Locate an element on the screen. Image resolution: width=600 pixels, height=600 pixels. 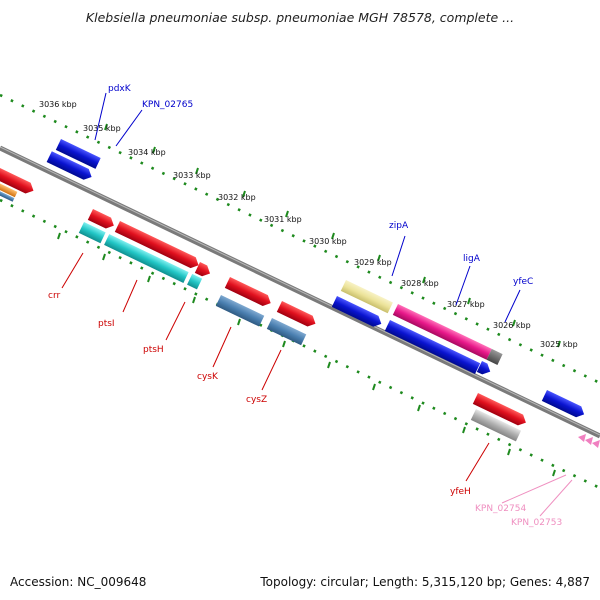
gene-ligA is located at coordinates (442, 332).